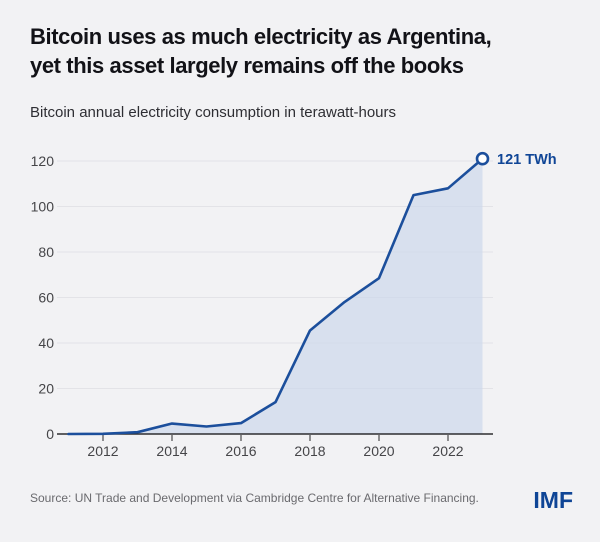 The height and width of the screenshot is (542, 600). I want to click on y-tick-label-60: 60, so click(46, 298).